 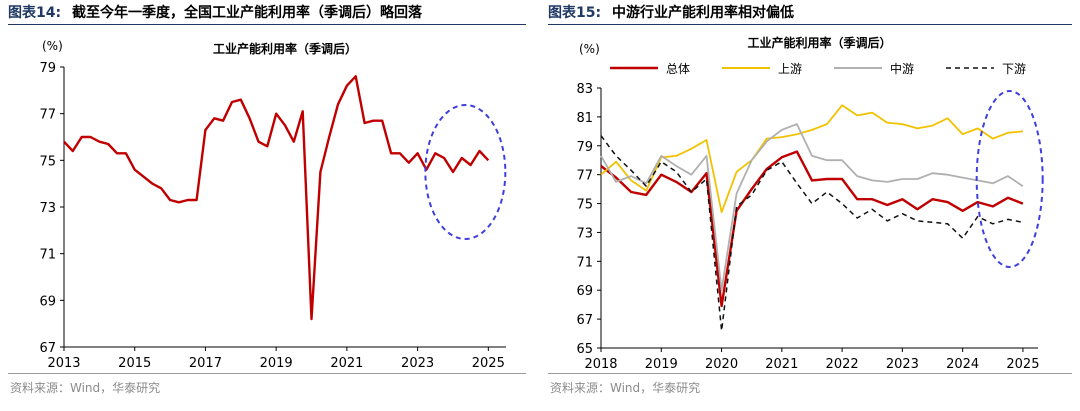 What do you see at coordinates (810, 373) in the screenshot?
I see `figure-15-source-rule` at bounding box center [810, 373].